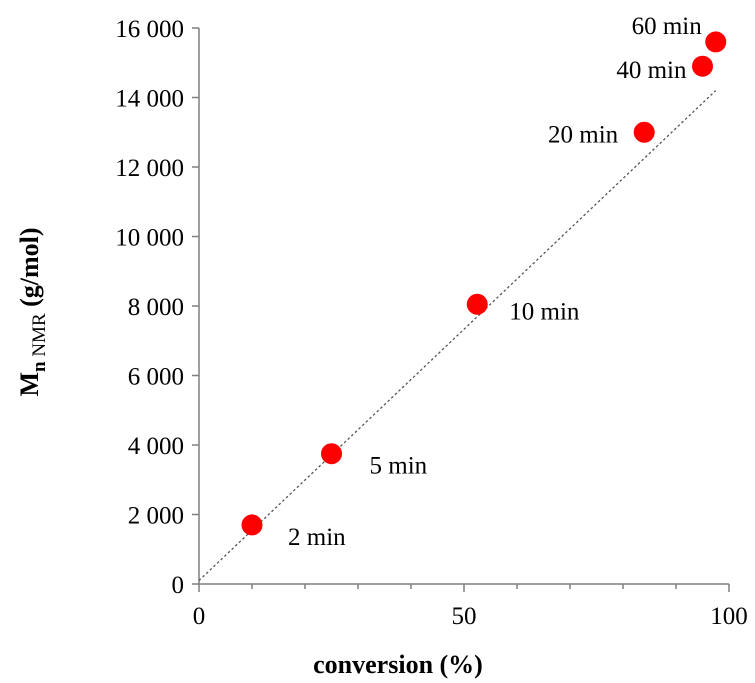 This screenshot has height=683, width=755. I want to click on y-tick-label: 2 000, so click(156, 516).